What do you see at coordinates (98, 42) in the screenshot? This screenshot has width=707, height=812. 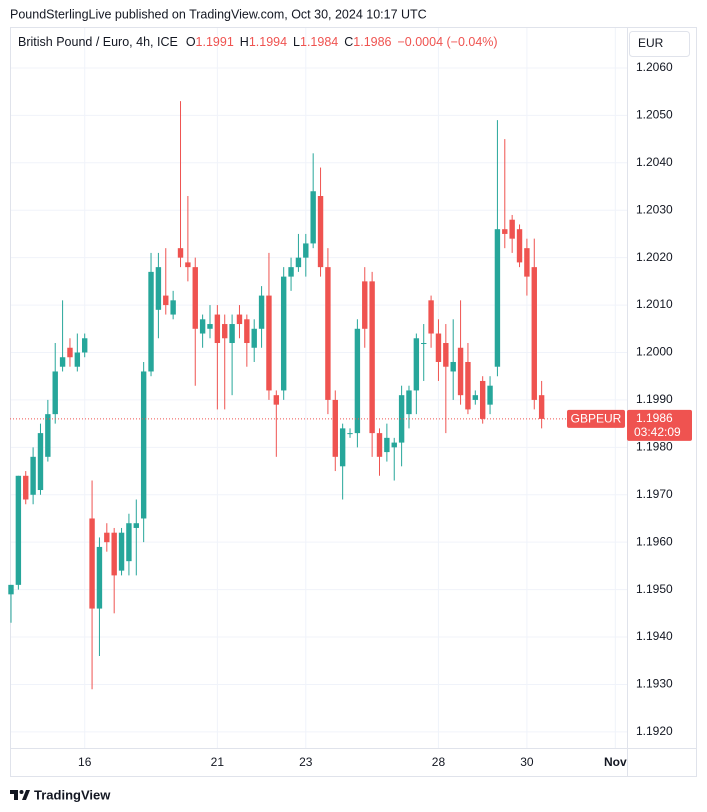 I see `symbol: British Pound / Euro, 4h, ICE` at bounding box center [98, 42].